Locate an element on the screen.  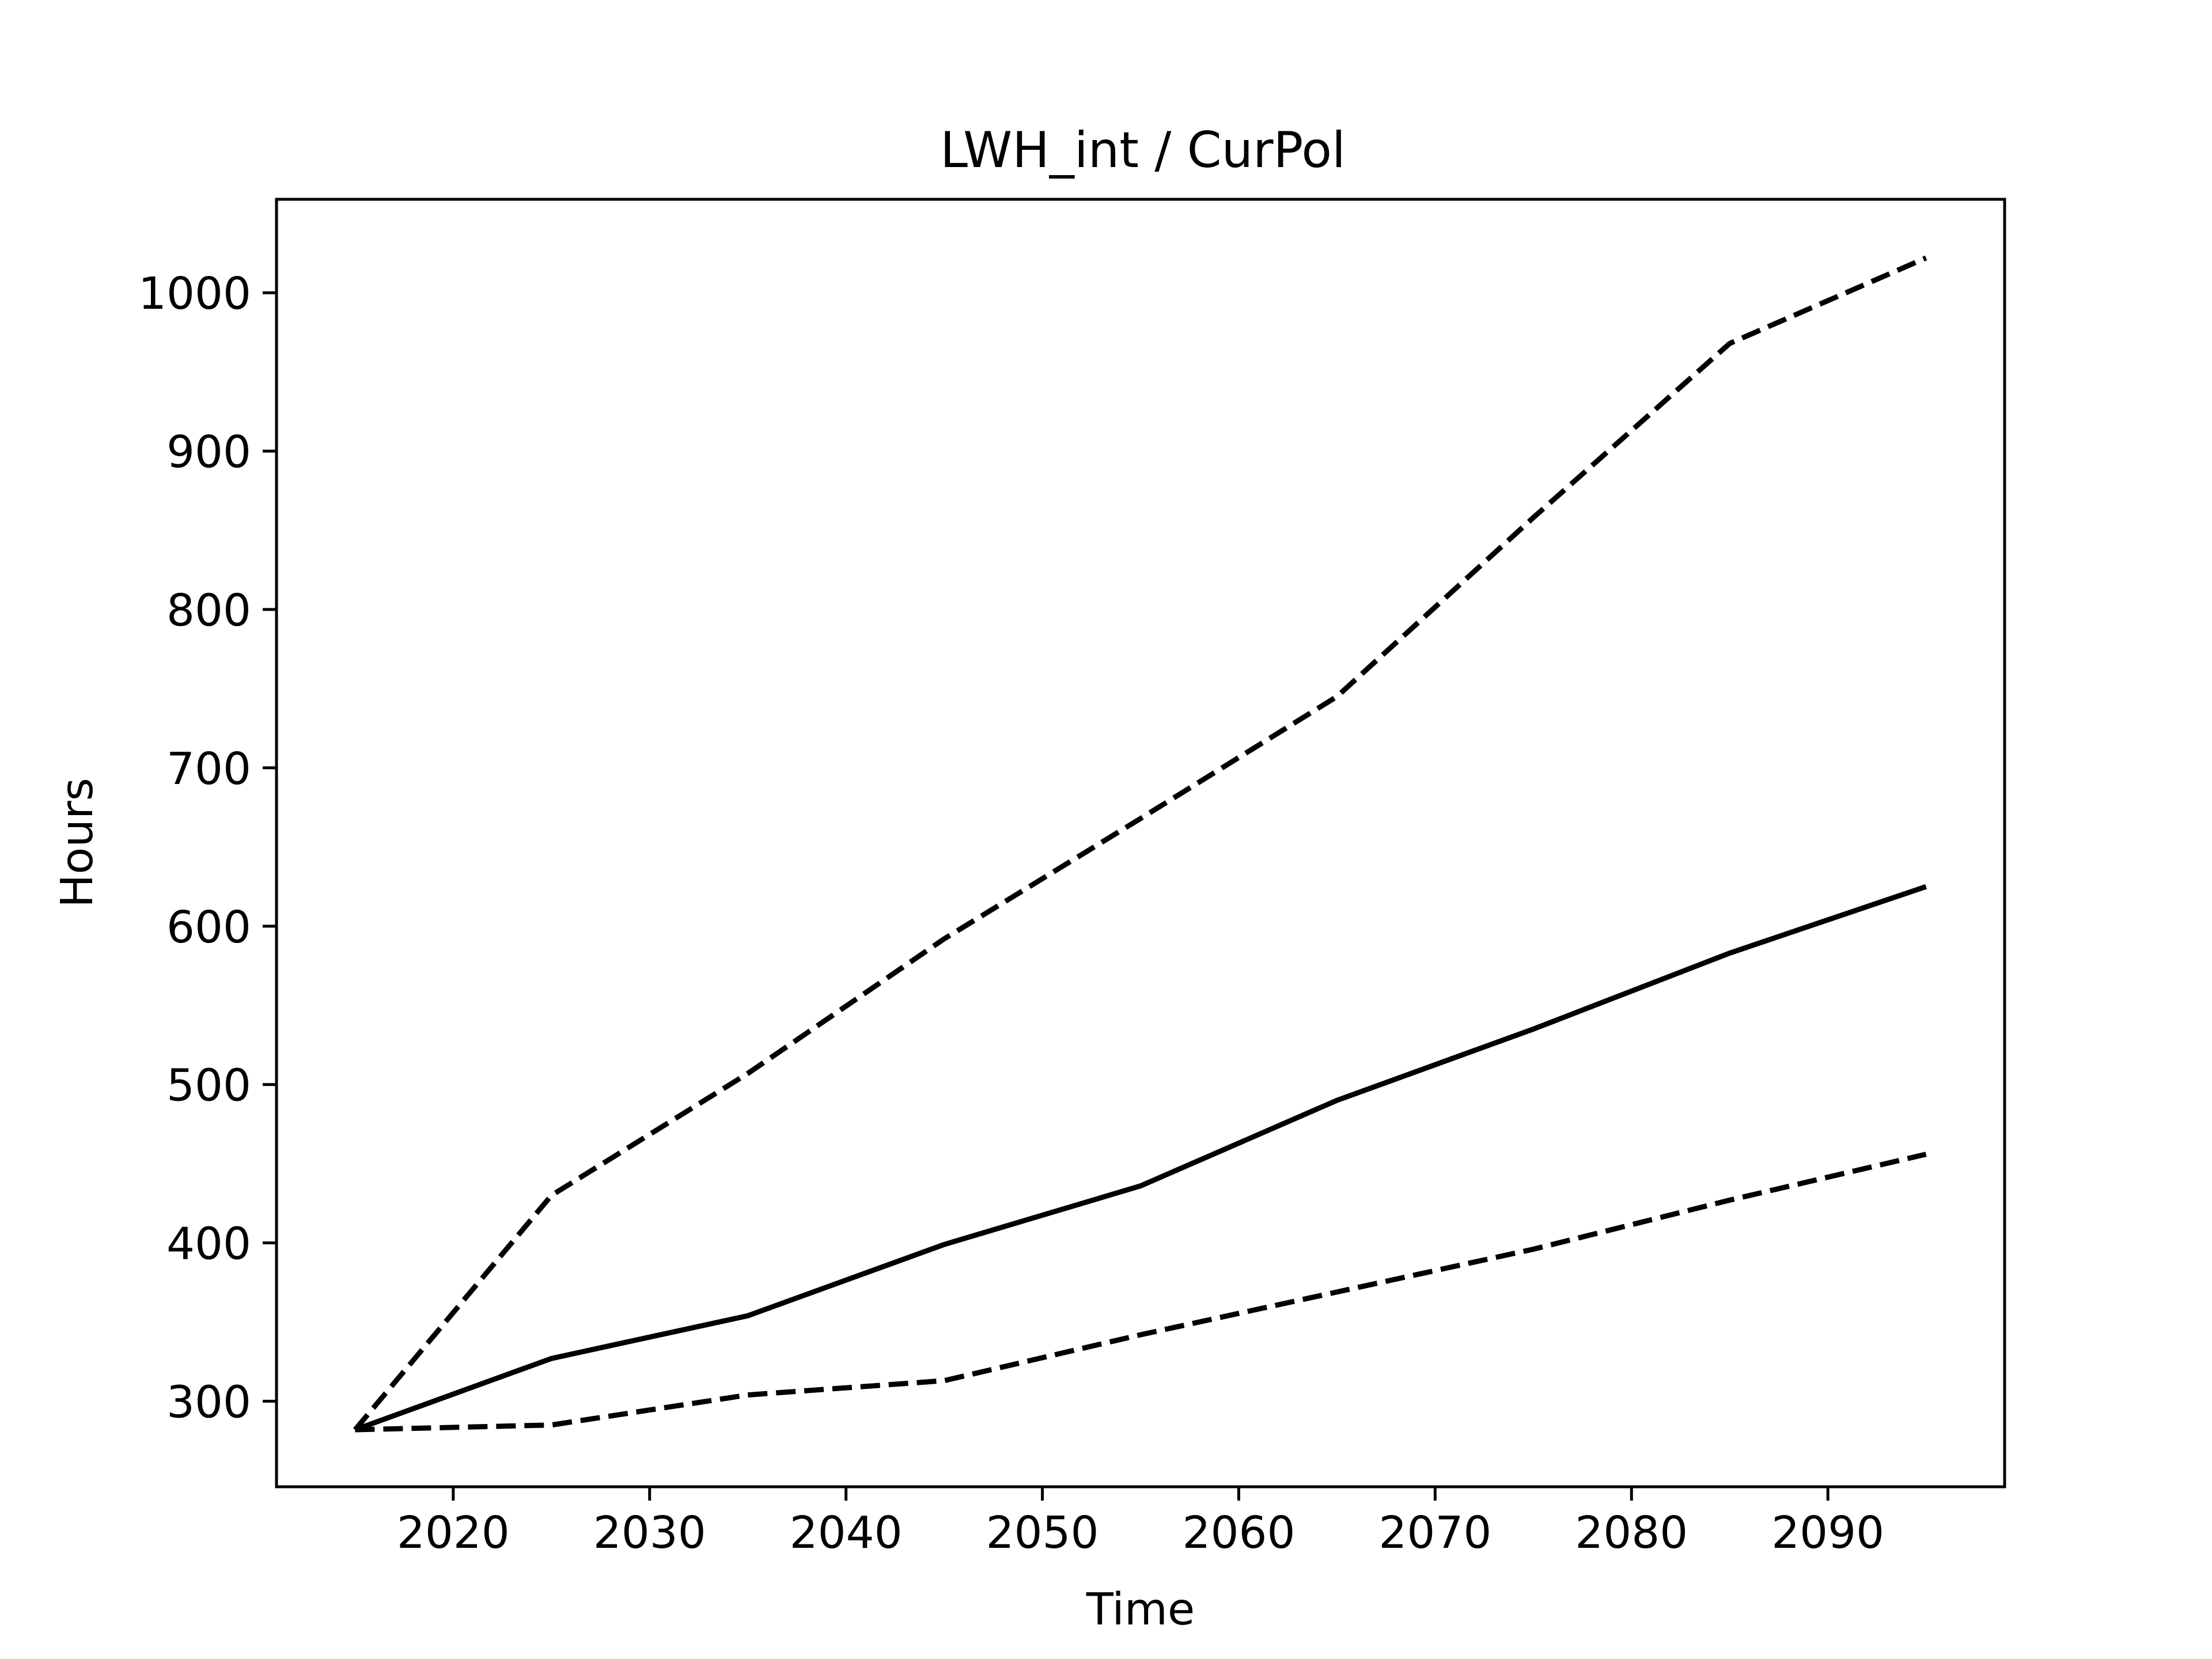
x-axis-label: Time is located at coordinates (1140, 1609).